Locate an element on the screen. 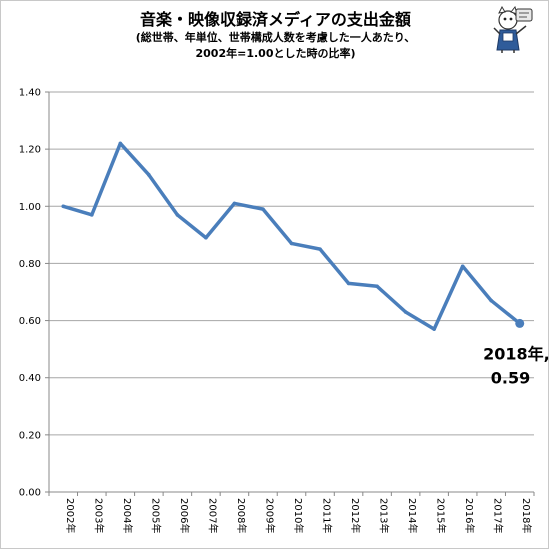 This screenshot has height=551, width=551. mascot-logo-icon is located at coordinates (513, 29).